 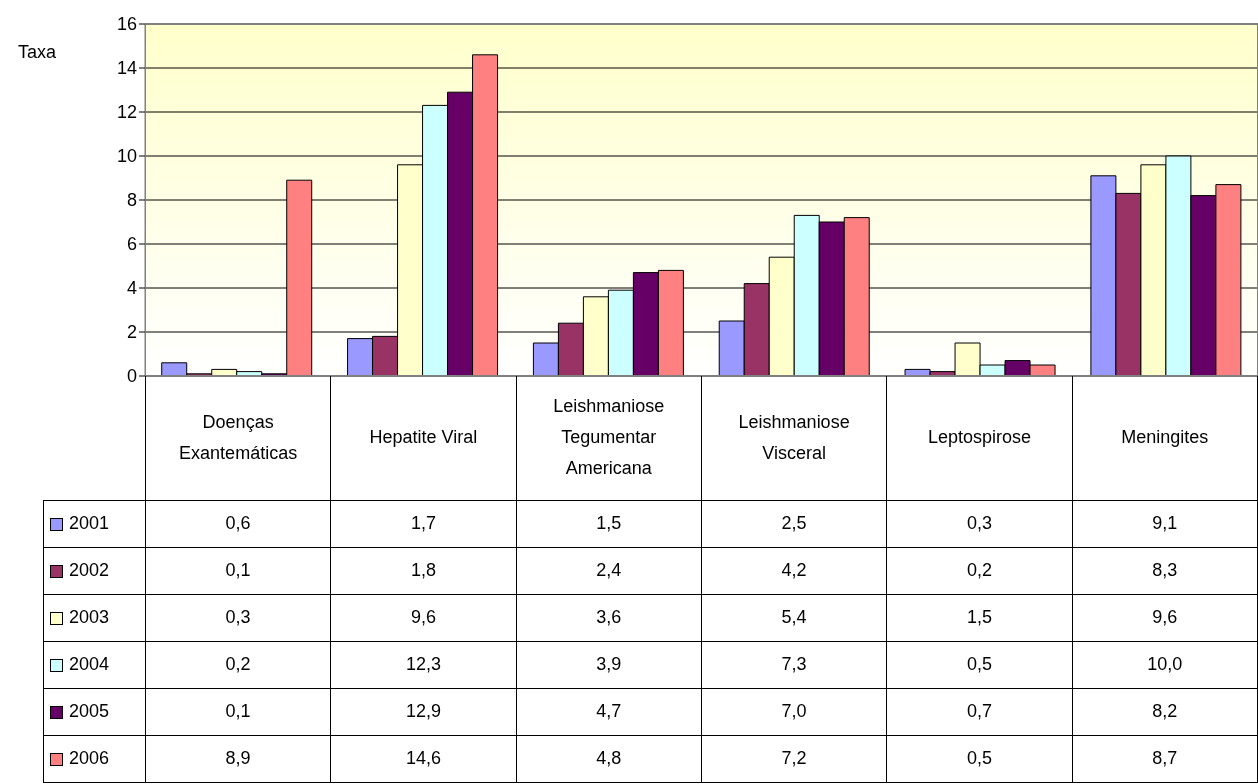 I want to click on data-label: 9,1, so click(x=1165, y=523).